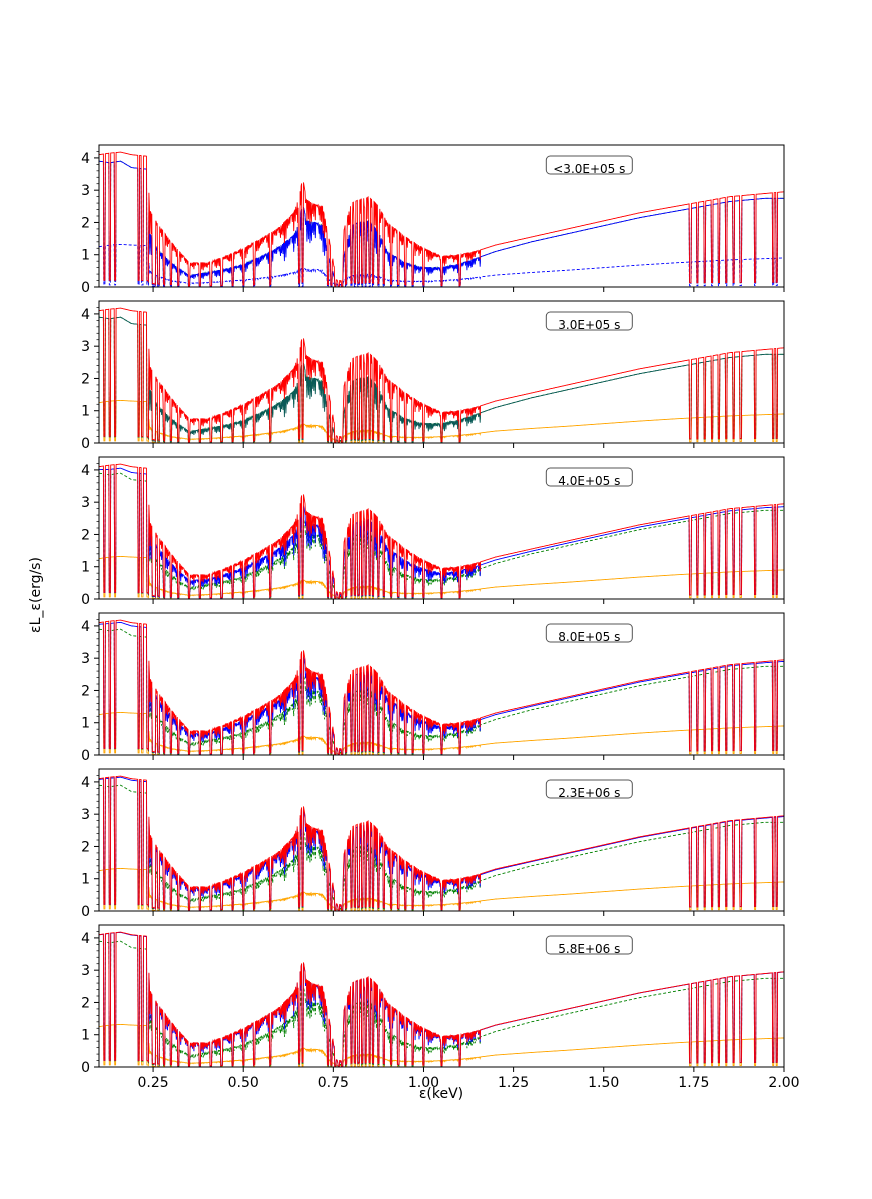 This screenshot has height=1199, width=872. I want to click on panel-time-label: 3.0E+05 s, so click(589, 325).